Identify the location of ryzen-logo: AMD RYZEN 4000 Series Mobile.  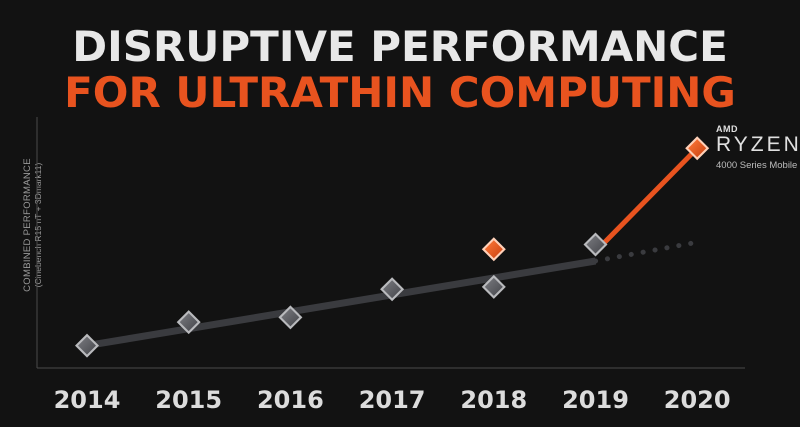
(758, 147).